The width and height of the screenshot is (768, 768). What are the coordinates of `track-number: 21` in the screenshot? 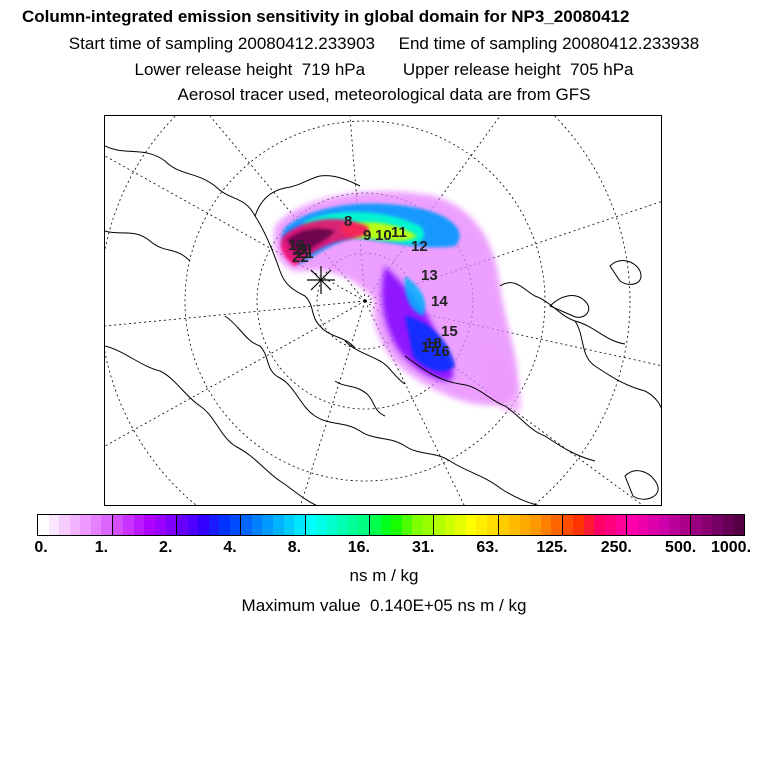 It's located at (305, 253).